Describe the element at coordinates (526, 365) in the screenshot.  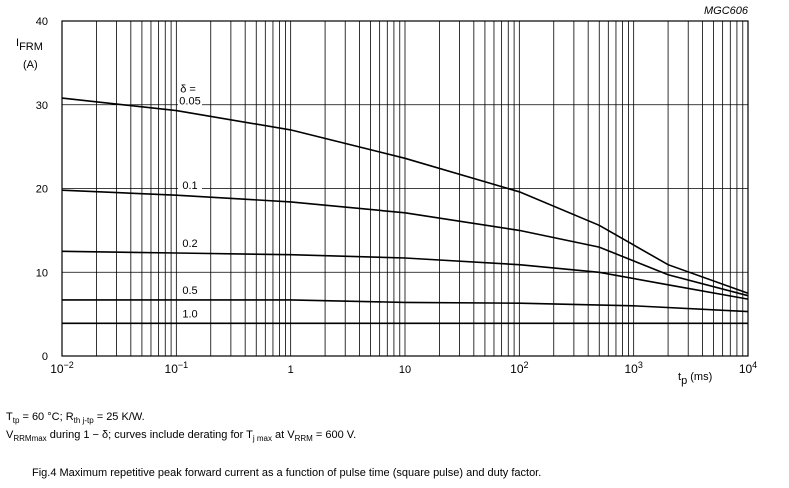
I see `x-tick-exponent: 2` at that location.